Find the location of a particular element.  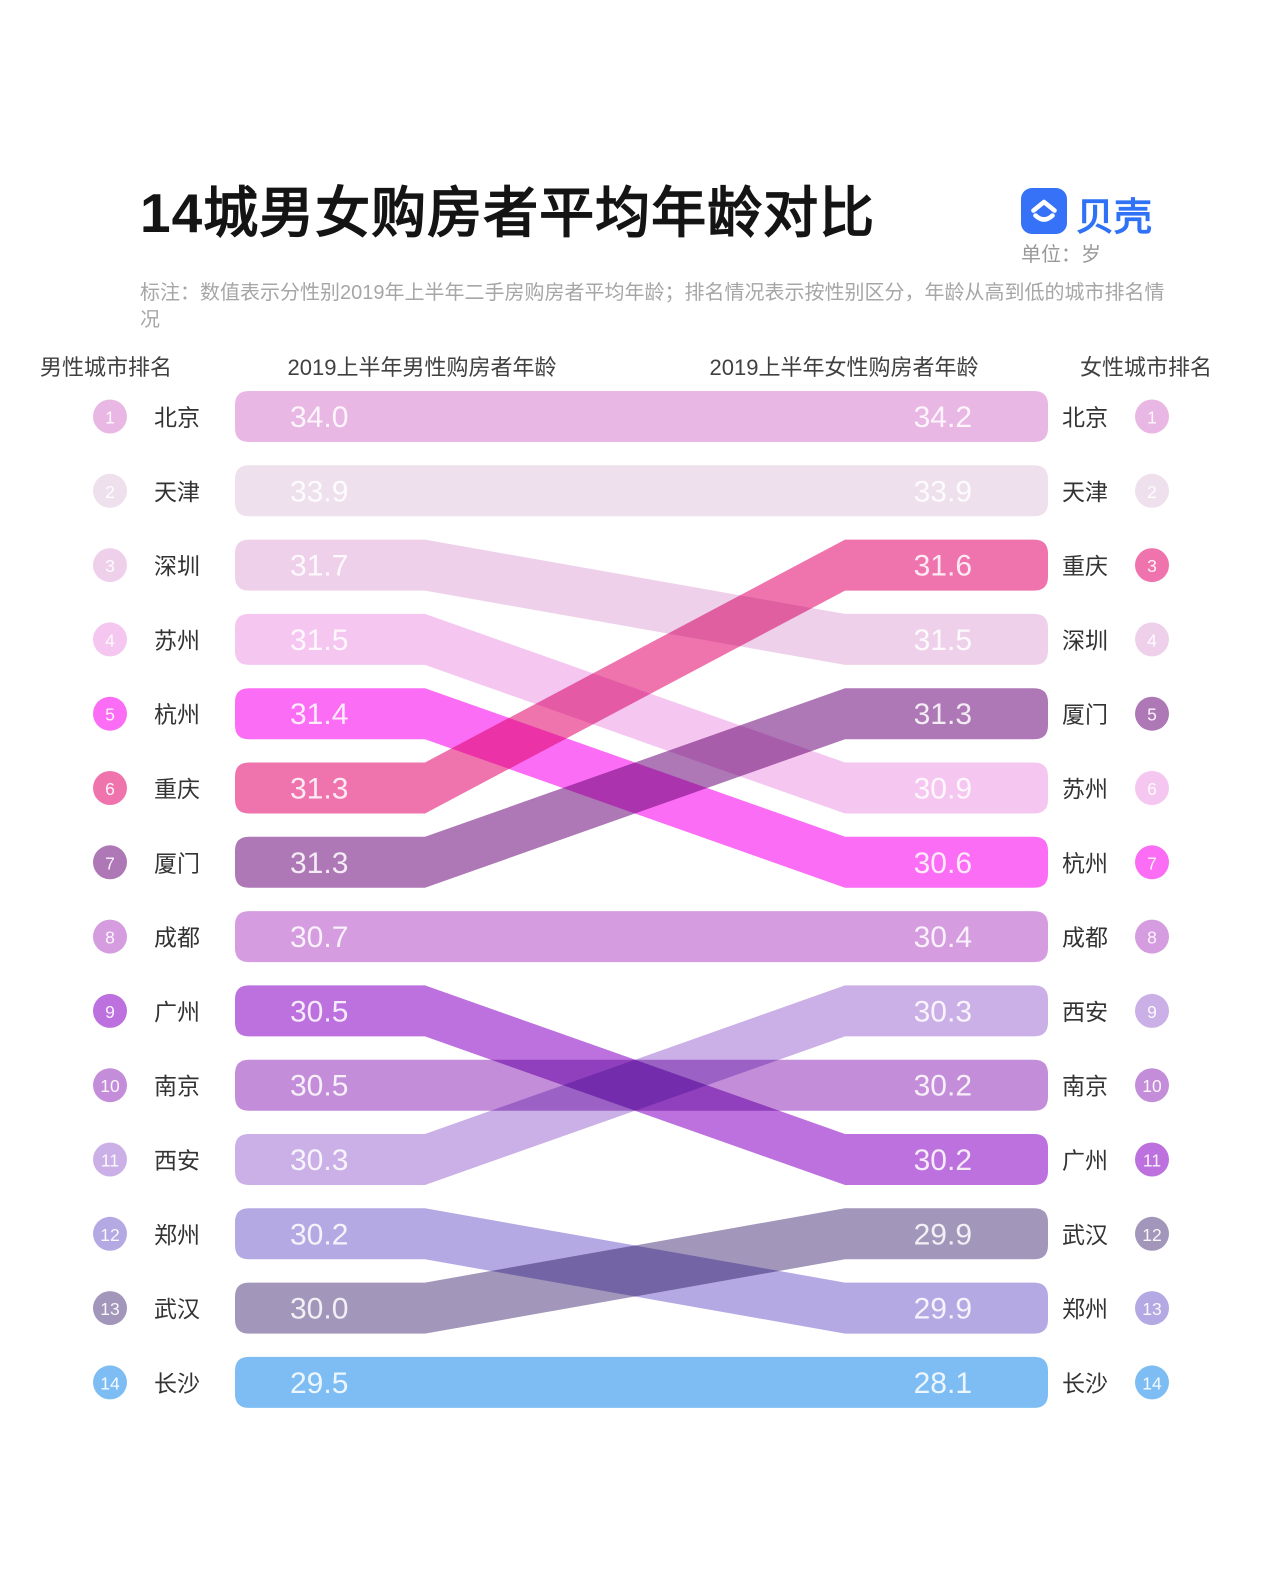

male-city-label: 重庆 is located at coordinates (177, 789).